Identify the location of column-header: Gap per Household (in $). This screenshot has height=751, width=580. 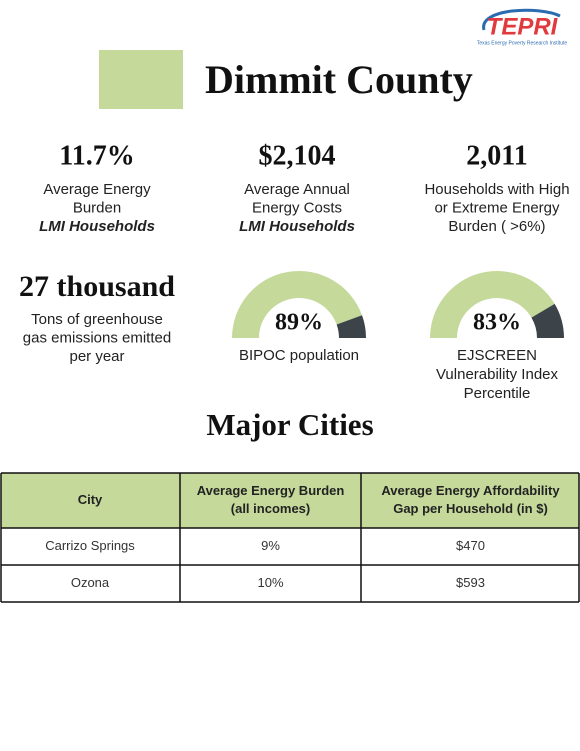
(470, 508).